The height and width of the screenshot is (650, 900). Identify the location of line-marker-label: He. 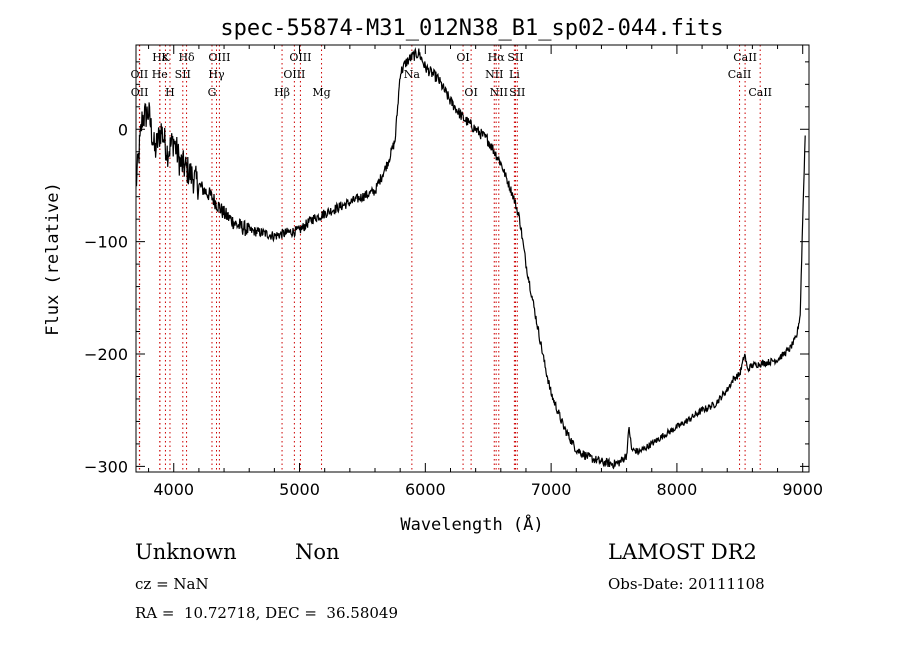
(160, 74).